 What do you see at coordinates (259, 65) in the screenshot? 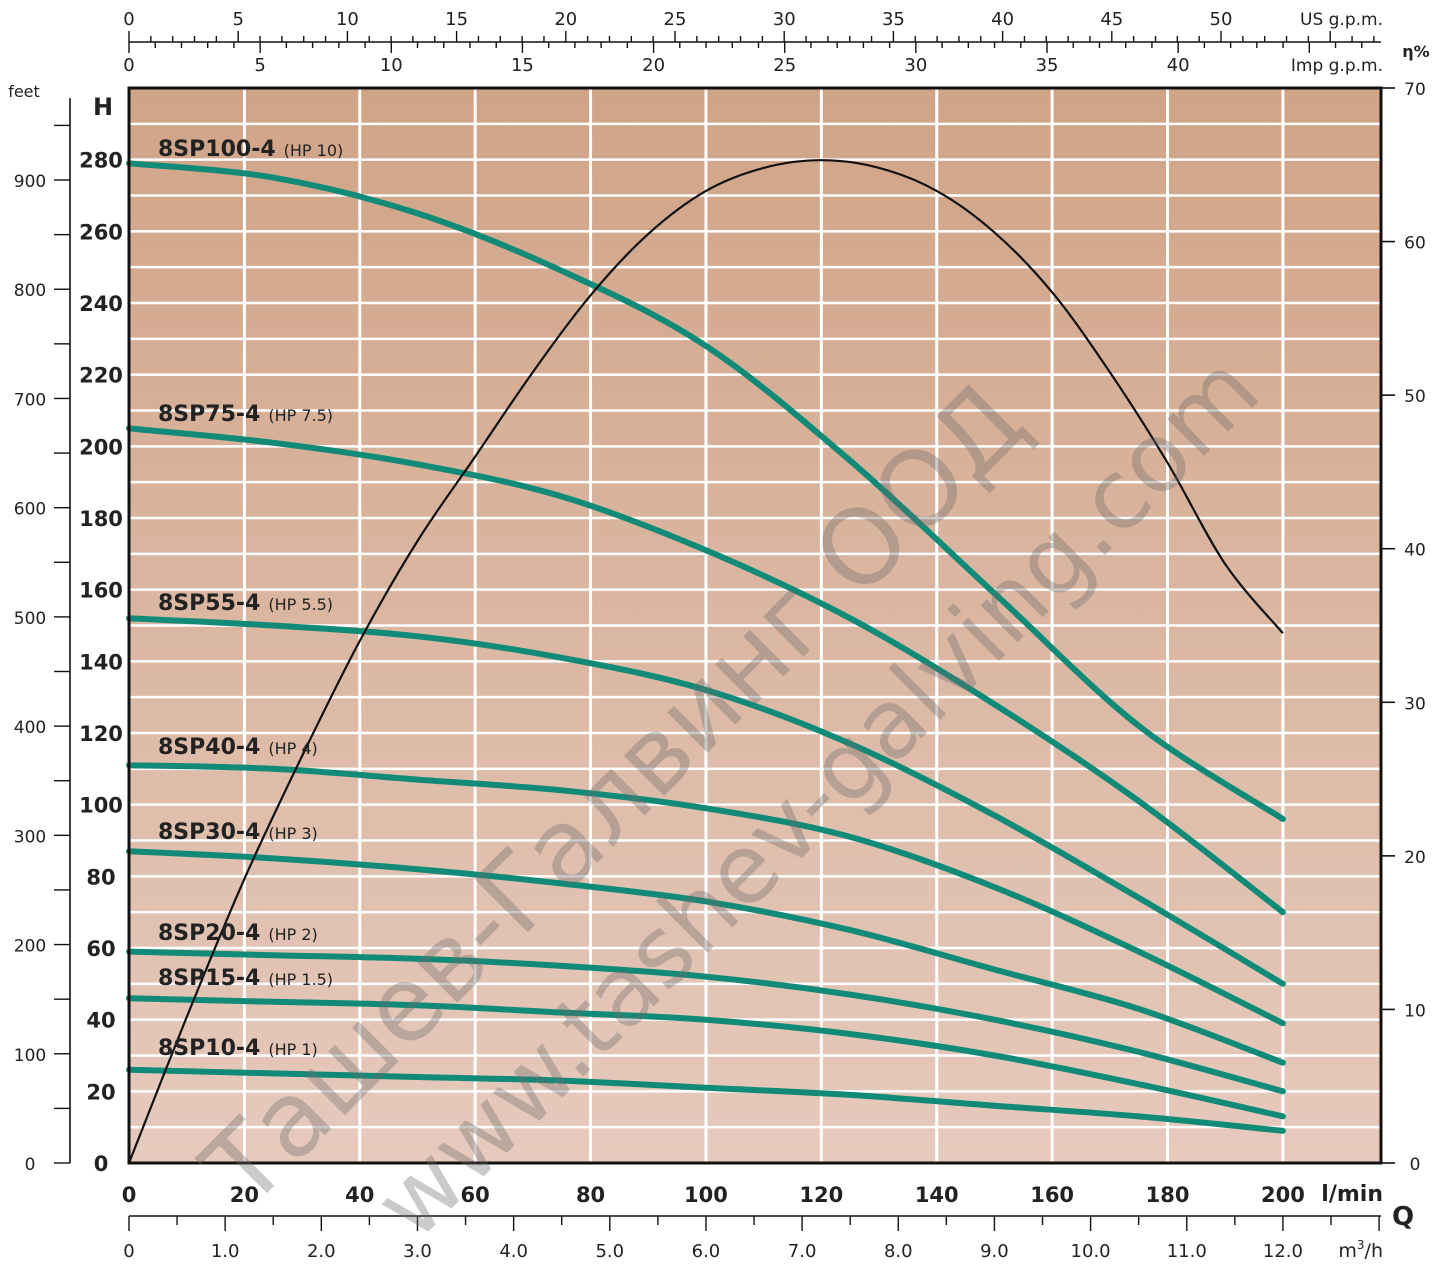
I see `imp-gpm-tick-label: 5` at bounding box center [259, 65].